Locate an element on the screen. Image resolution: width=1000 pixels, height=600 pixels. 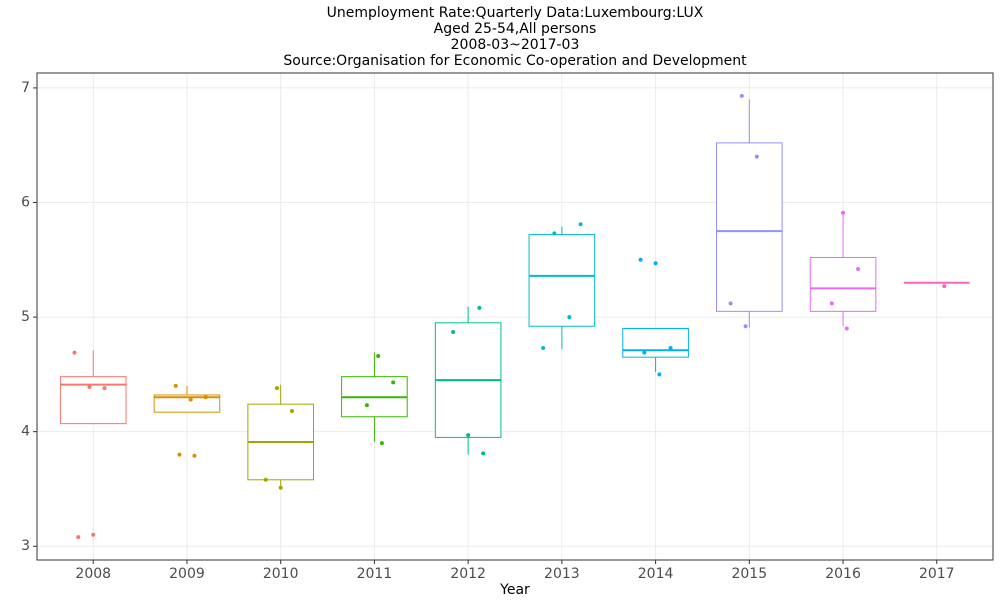
subtitle: 2008-03~2017-03 is located at coordinates (515, 45).